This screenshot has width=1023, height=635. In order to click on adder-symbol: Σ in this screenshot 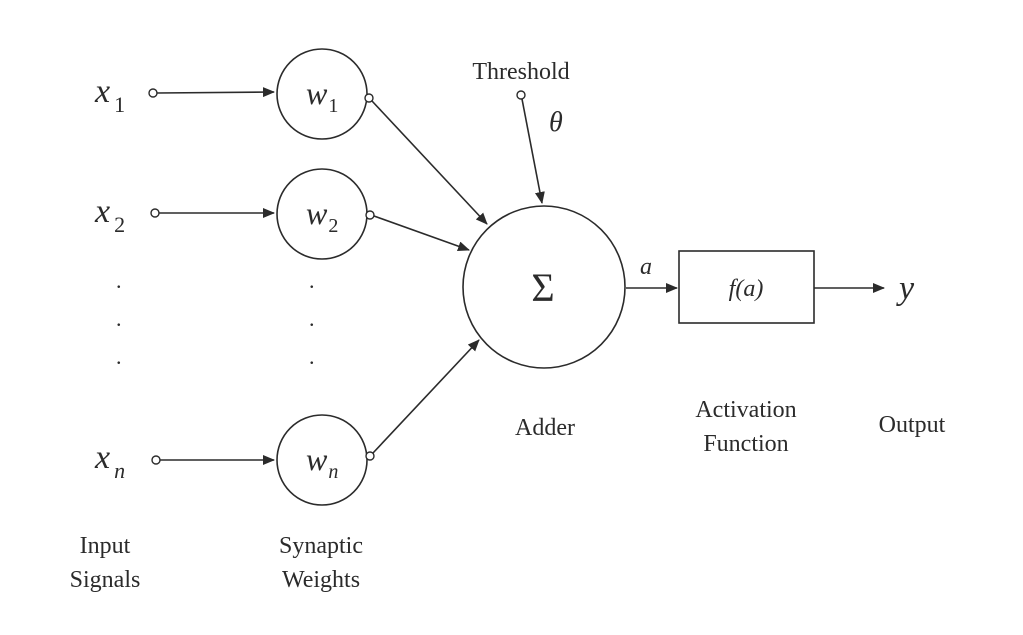, I will do `click(542, 287)`.